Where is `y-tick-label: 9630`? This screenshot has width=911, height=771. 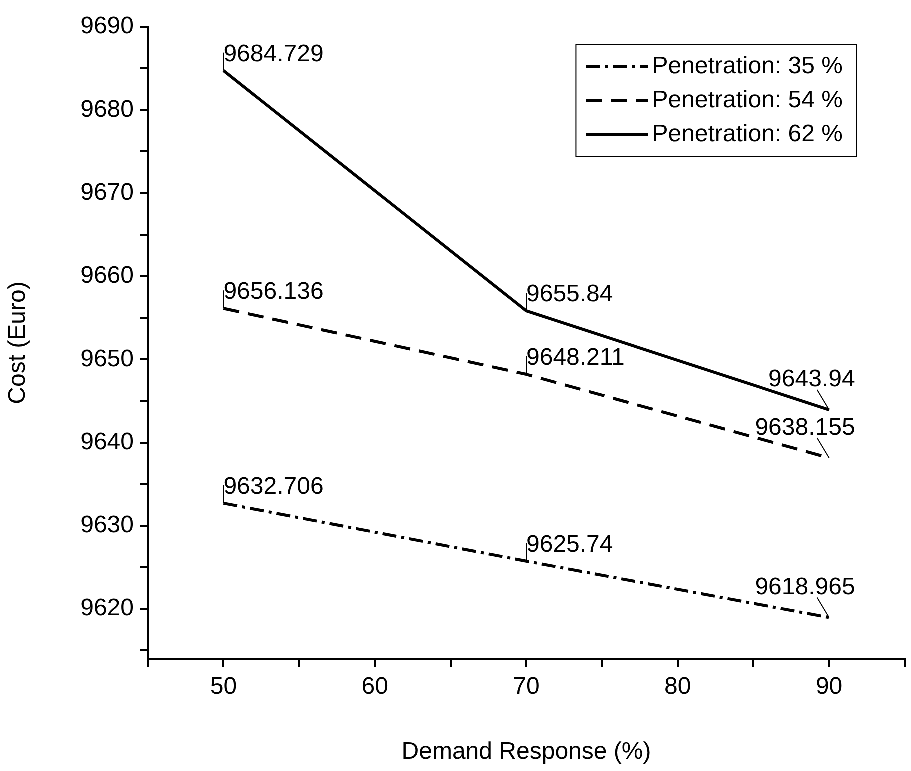 y-tick-label: 9630 is located at coordinates (107, 525).